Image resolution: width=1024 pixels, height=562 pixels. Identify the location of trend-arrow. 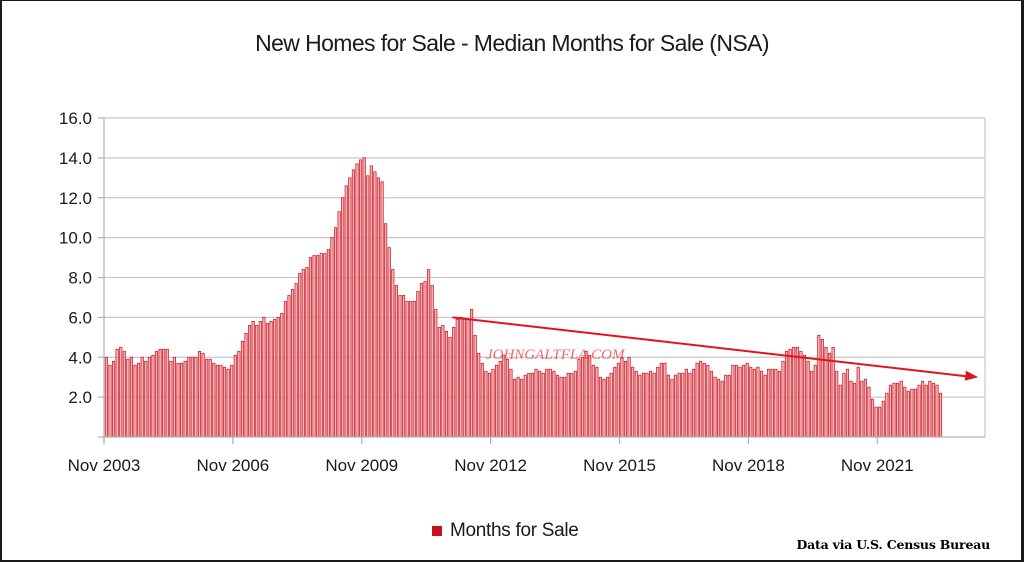
(715, 348).